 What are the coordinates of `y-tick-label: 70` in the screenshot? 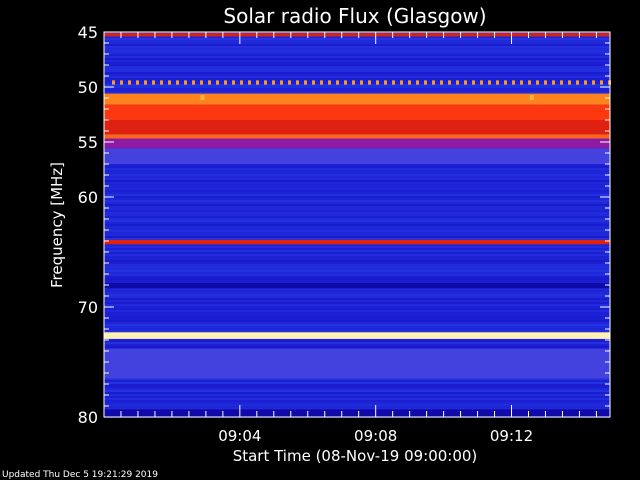 It's located at (88, 307).